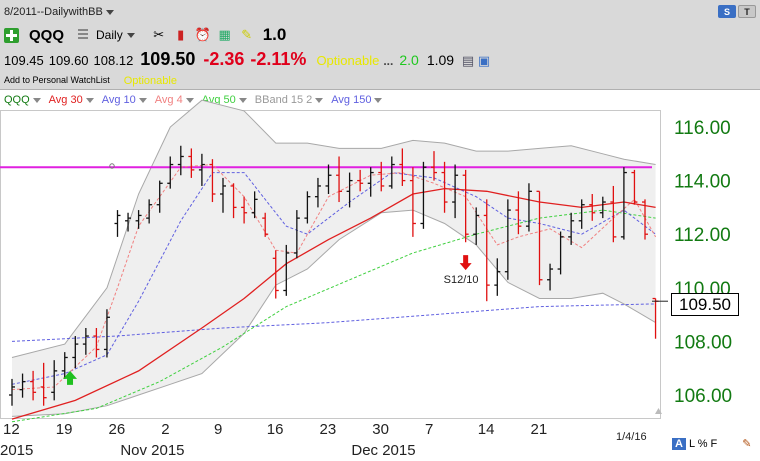 This screenshot has height=461, width=760. I want to click on period-chevron-down-icon, so click(130, 35).